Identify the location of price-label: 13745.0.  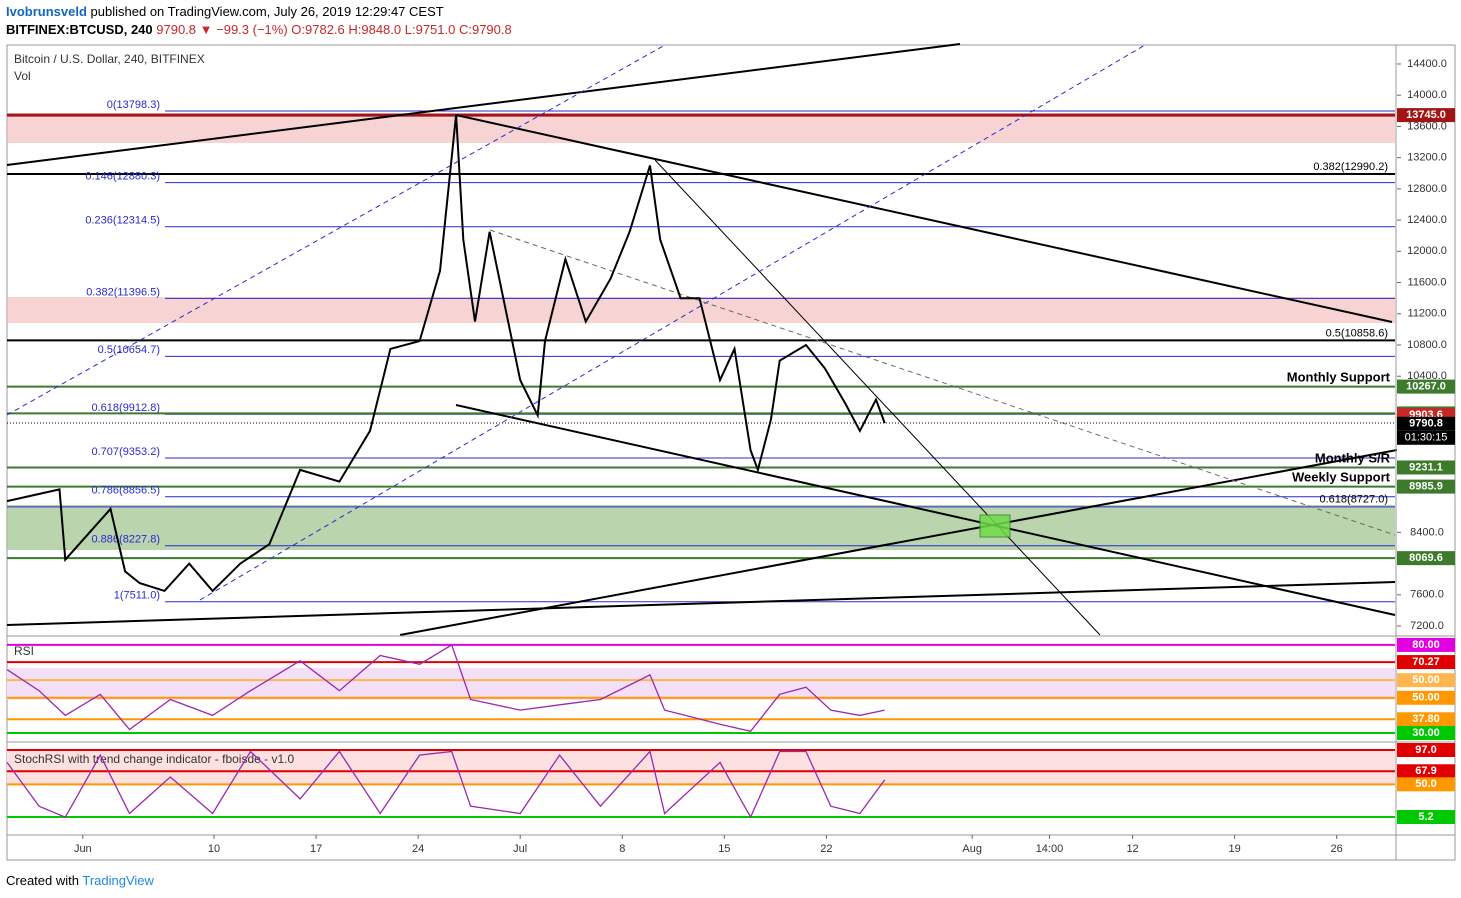
(1426, 115).